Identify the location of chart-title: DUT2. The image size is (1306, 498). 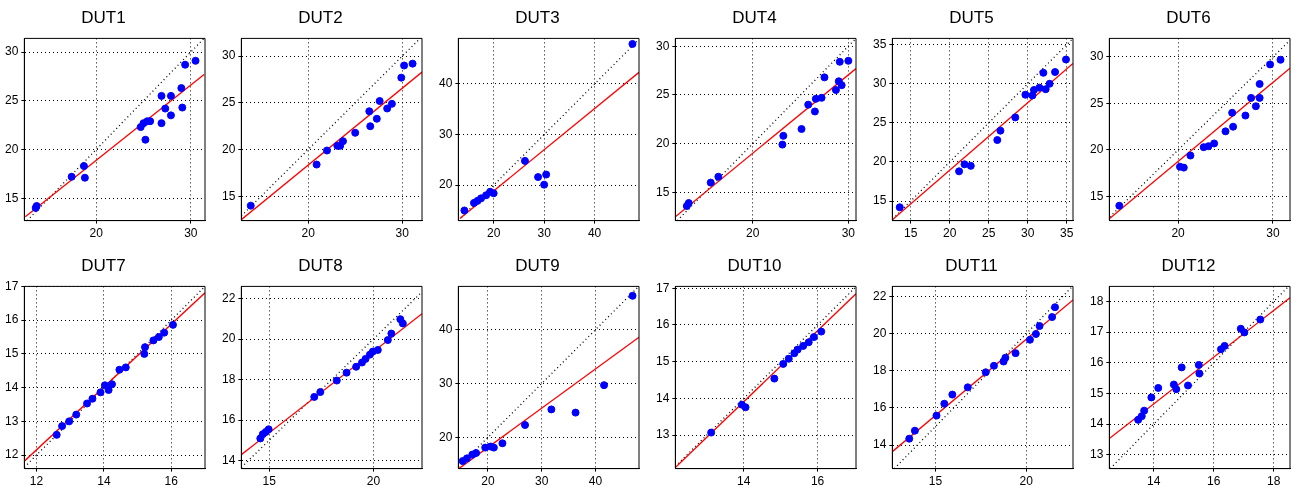
(320, 17).